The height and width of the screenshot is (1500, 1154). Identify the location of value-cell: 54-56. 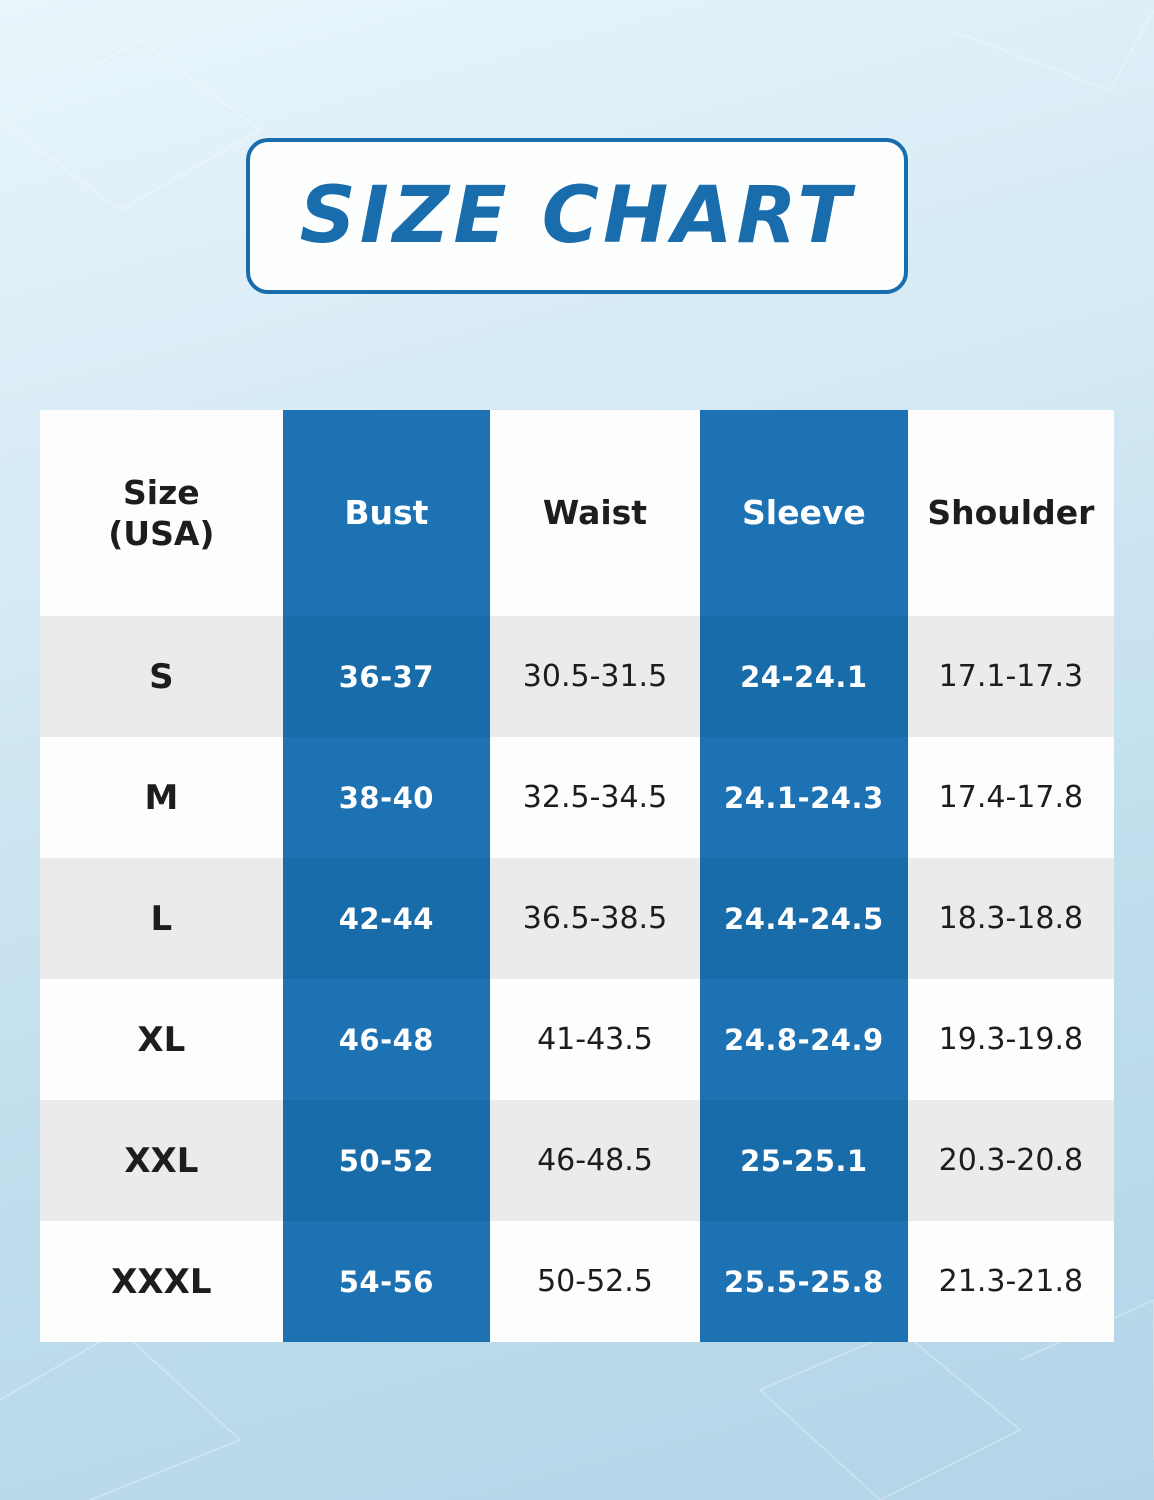
(386, 1281).